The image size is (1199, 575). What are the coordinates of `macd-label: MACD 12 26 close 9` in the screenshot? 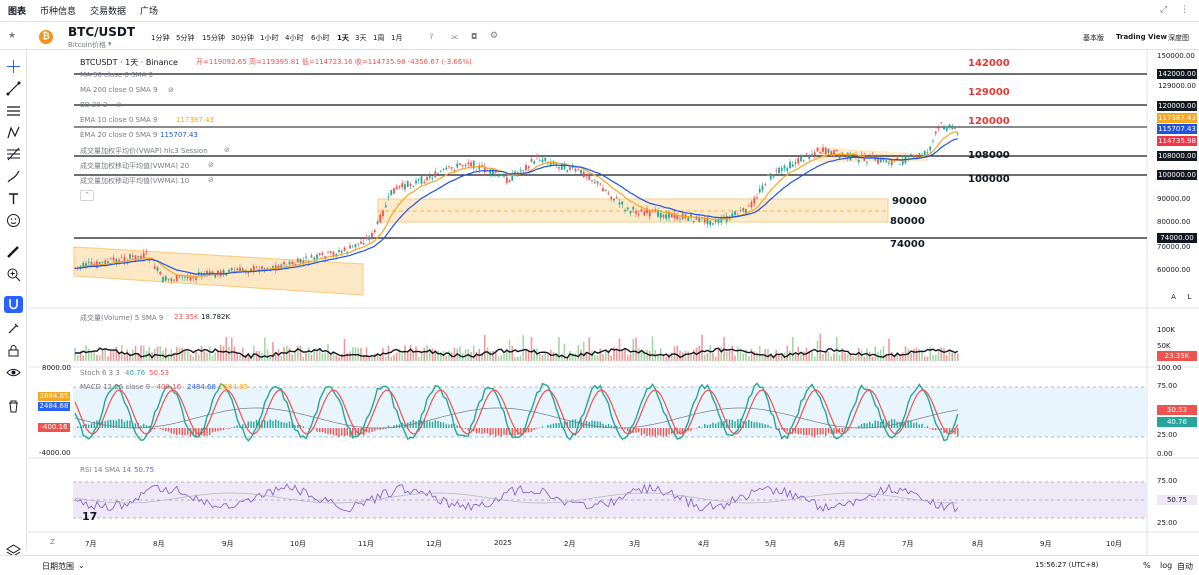 It's located at (115, 387).